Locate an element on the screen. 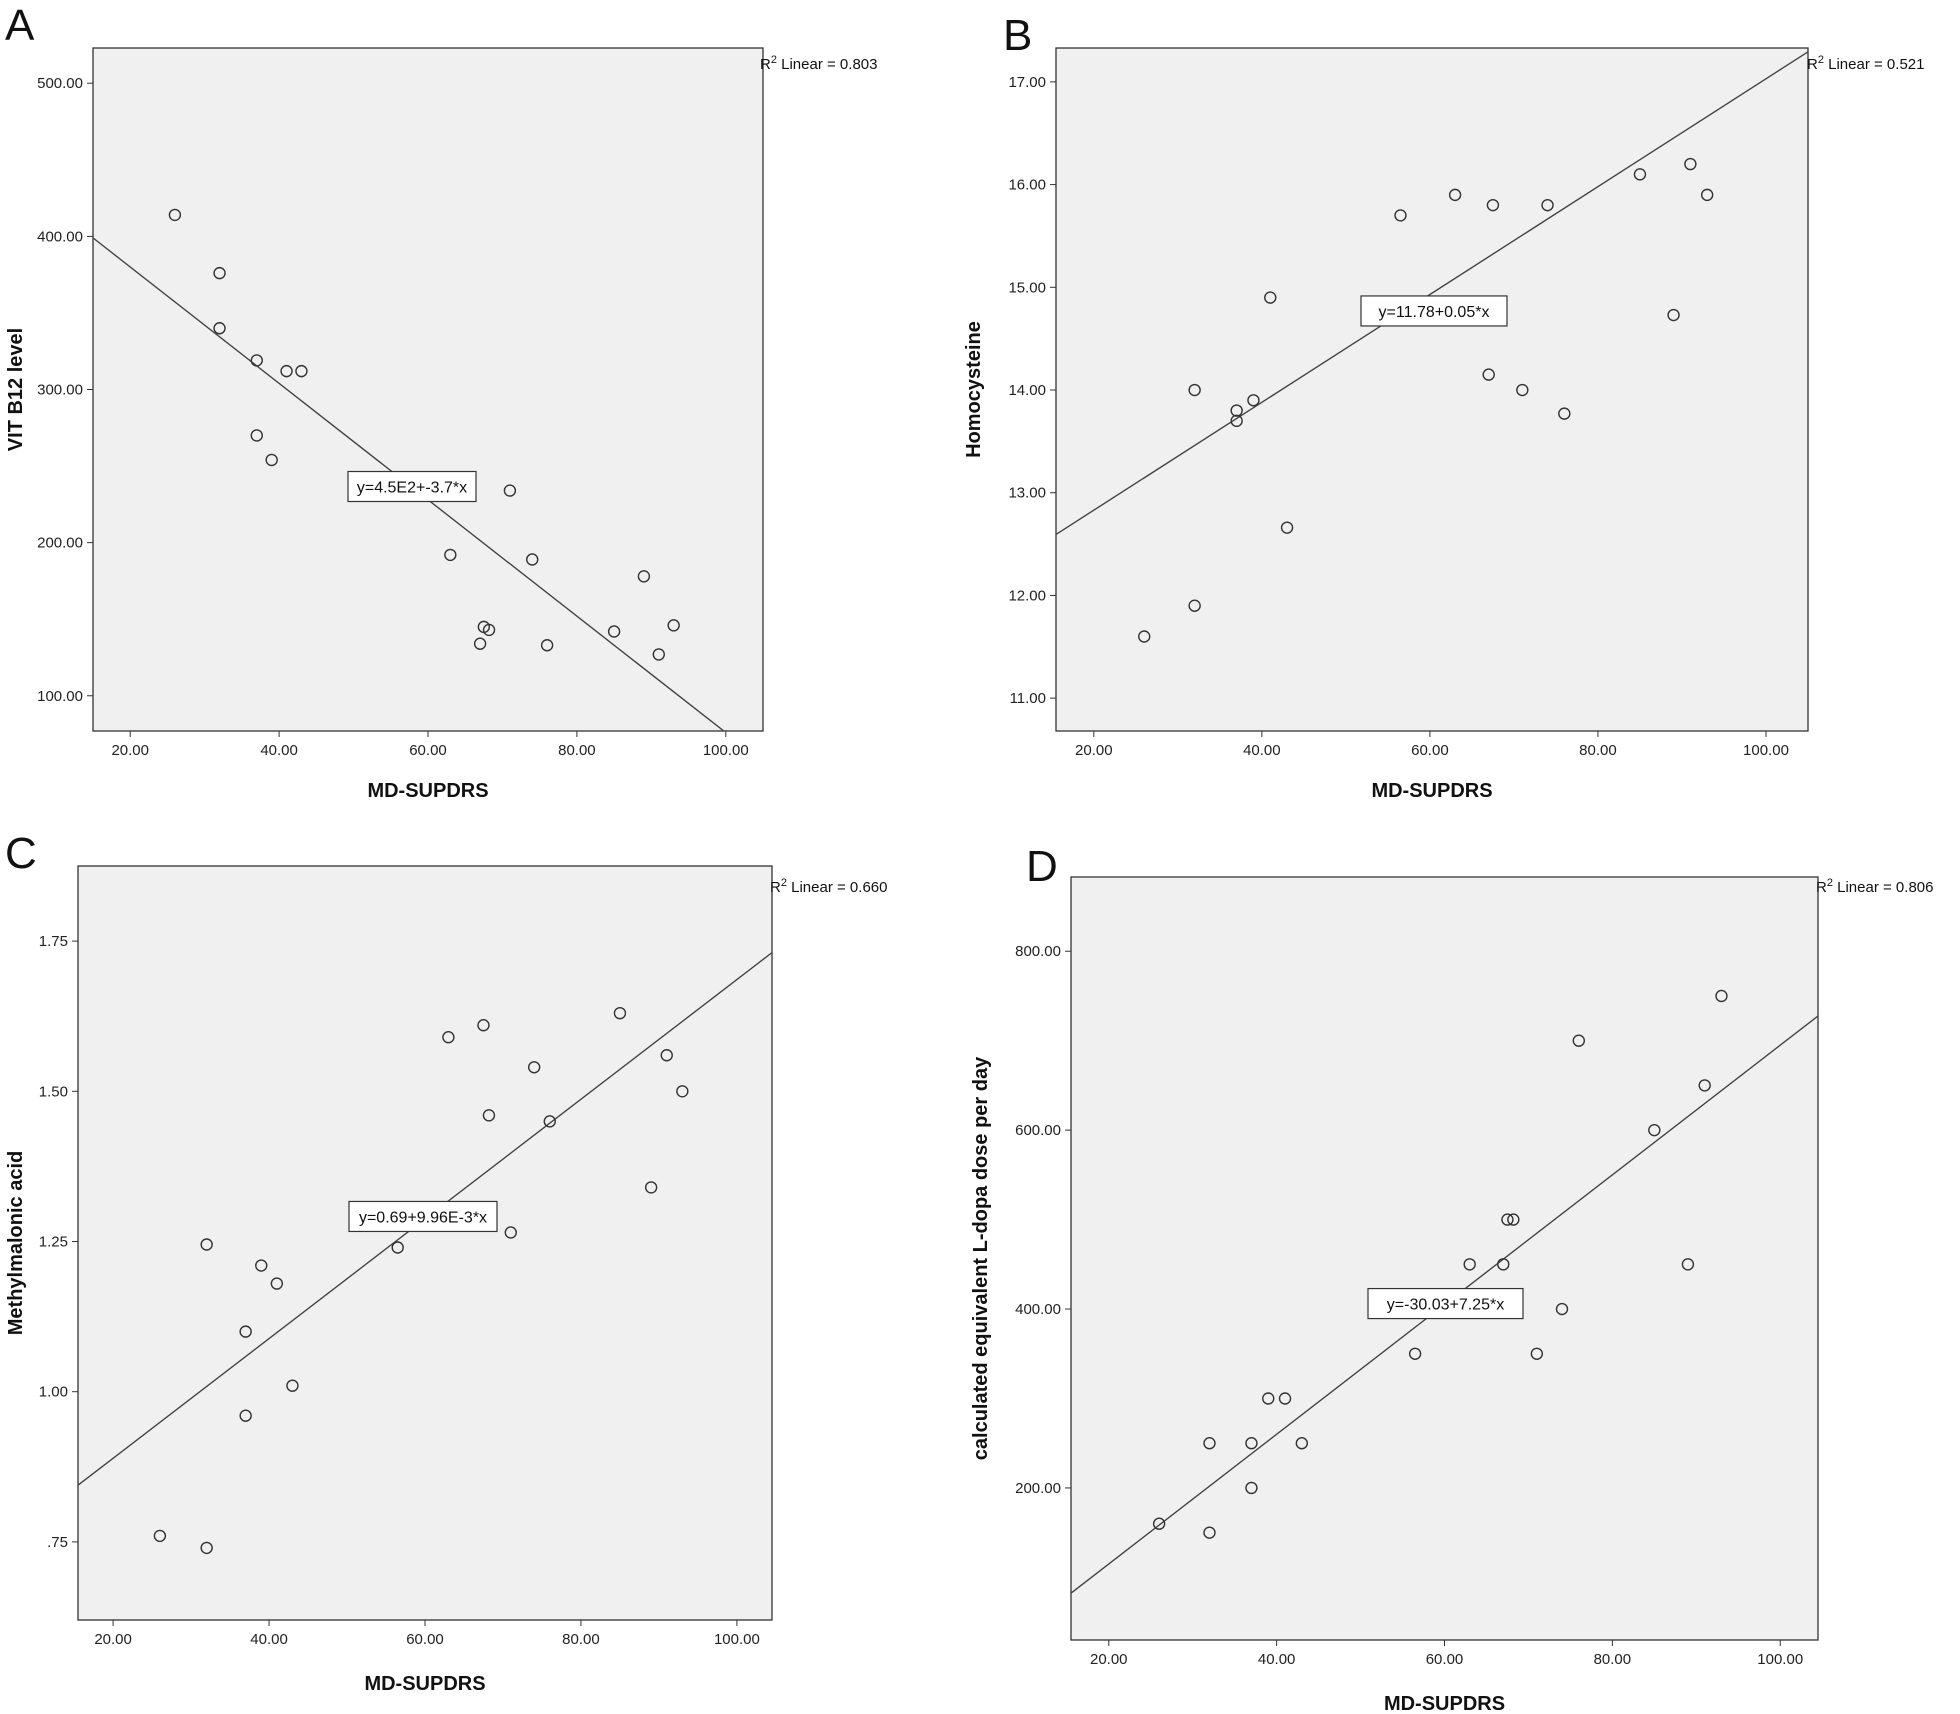  equation-box-c is located at coordinates (423, 1216).